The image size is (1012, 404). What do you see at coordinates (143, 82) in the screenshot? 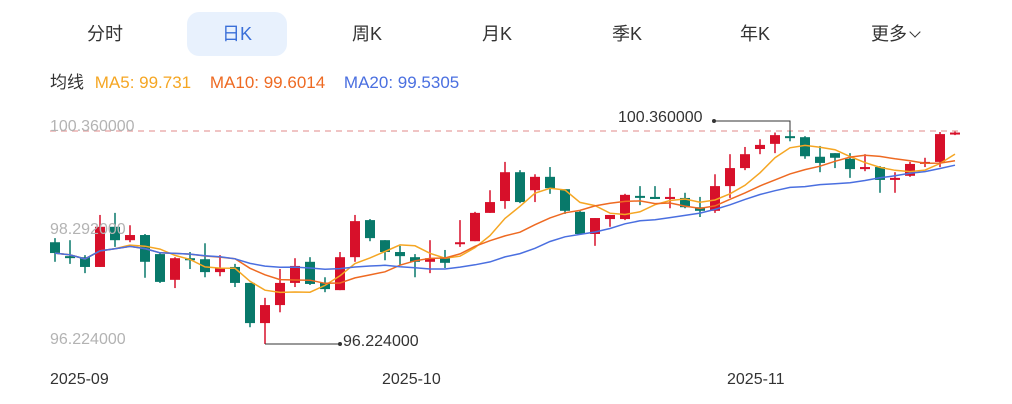
I see `legend-ma5: MA5: 99.731` at bounding box center [143, 82].